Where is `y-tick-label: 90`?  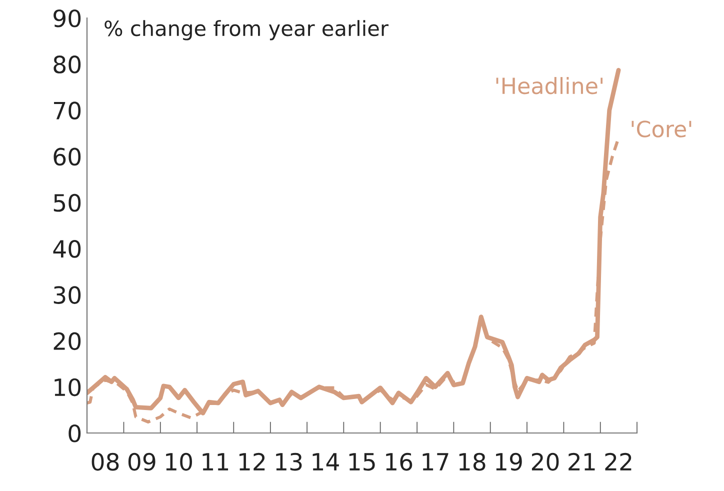 y-tick-label: 90 is located at coordinates (67, 18).